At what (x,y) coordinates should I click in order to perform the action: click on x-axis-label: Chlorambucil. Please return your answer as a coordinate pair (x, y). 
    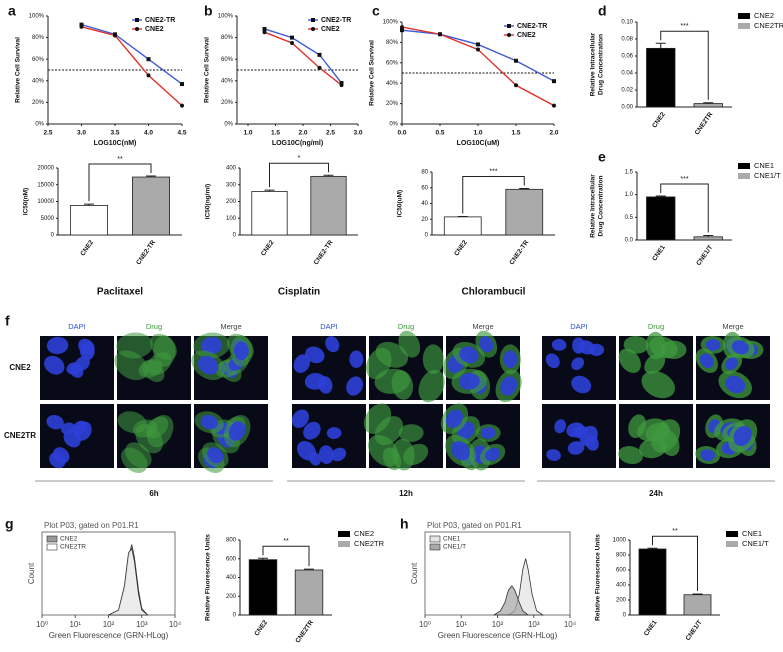
    Looking at the image, I should click on (494, 292).